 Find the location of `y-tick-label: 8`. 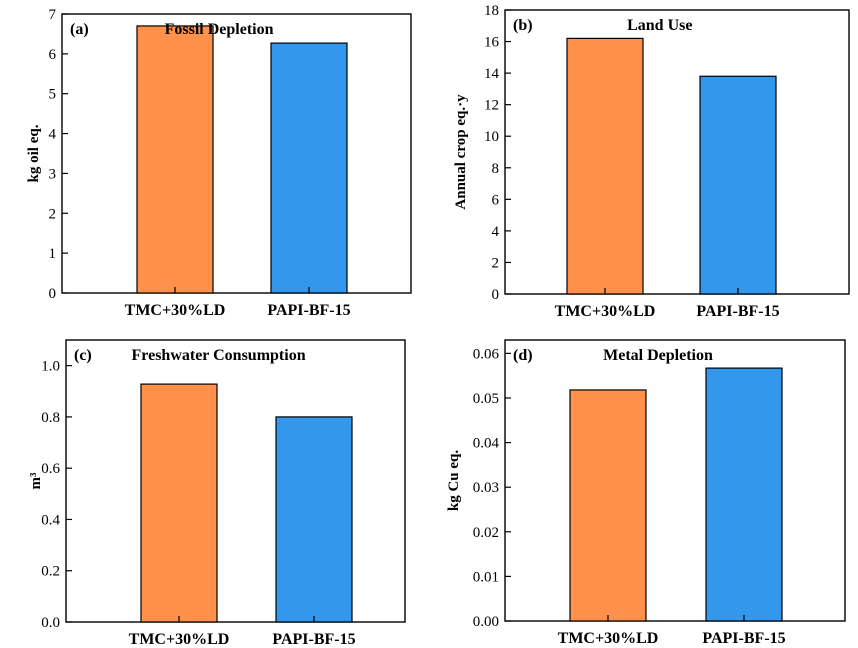

y-tick-label: 8 is located at coordinates (496, 169).